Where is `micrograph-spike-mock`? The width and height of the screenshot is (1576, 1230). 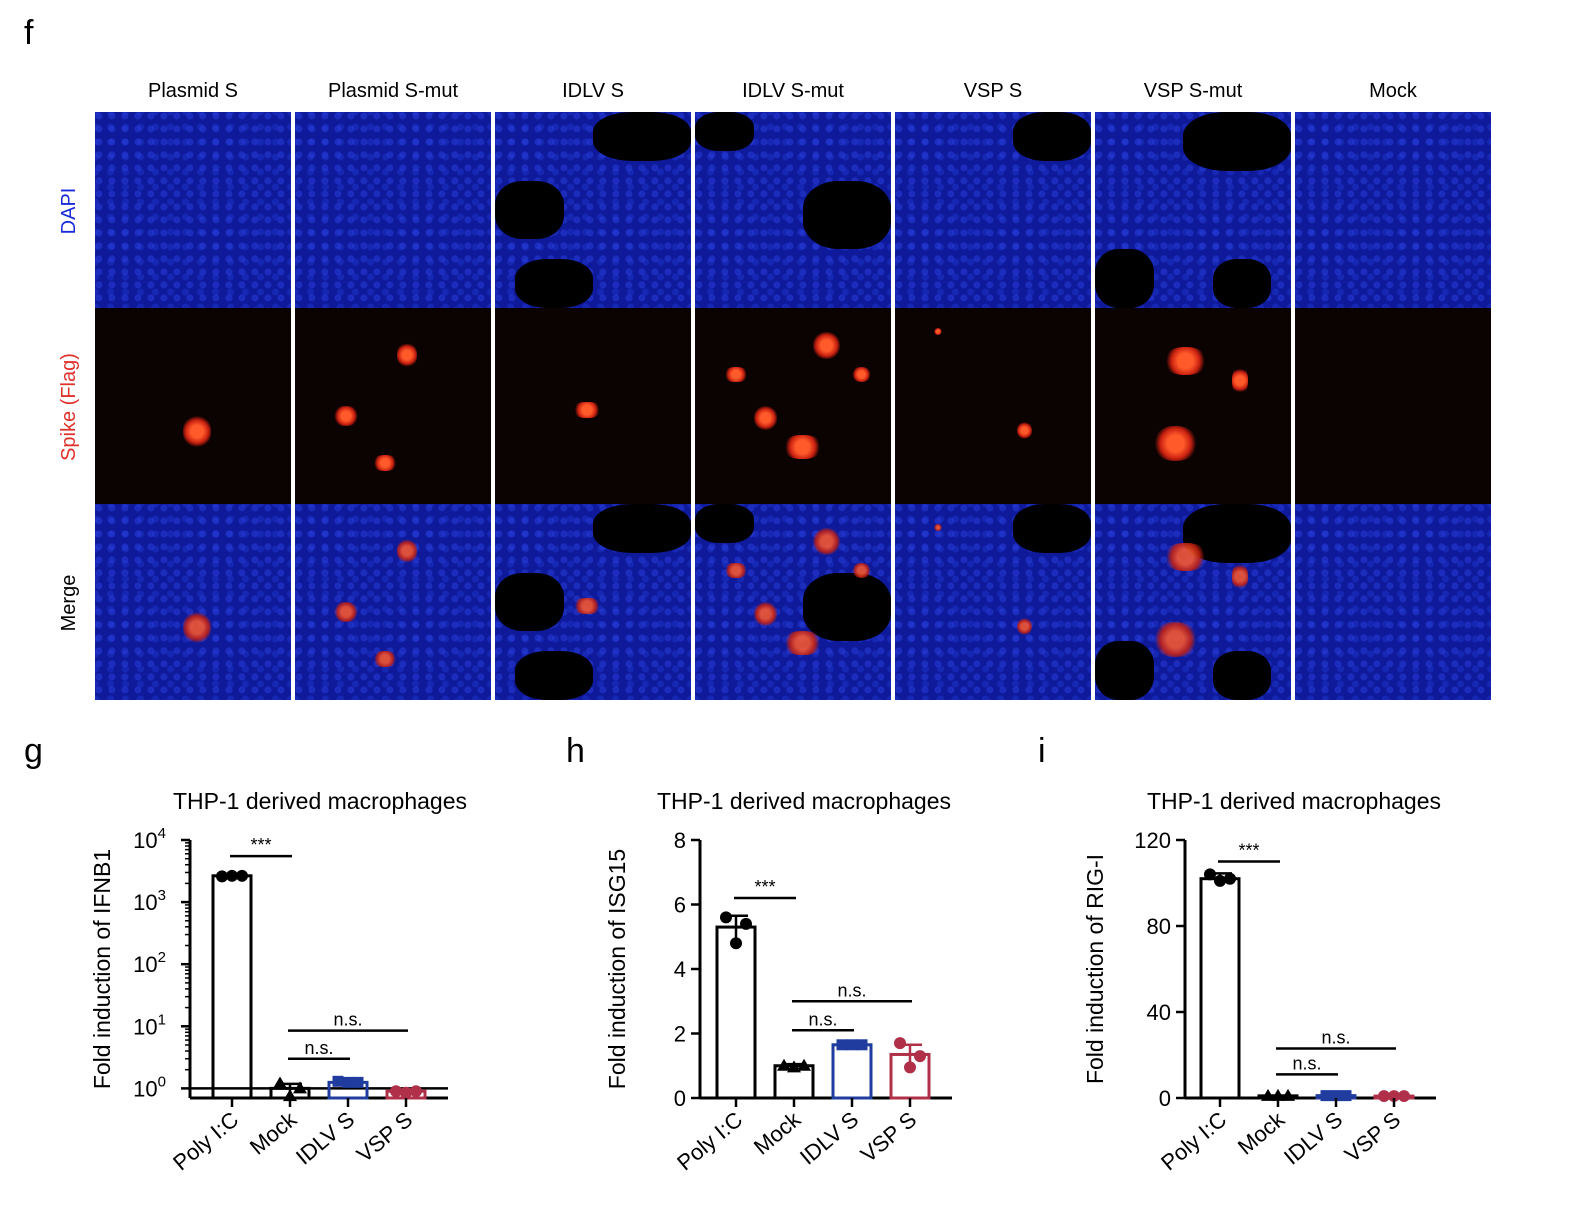
micrograph-spike-mock is located at coordinates (1393, 406).